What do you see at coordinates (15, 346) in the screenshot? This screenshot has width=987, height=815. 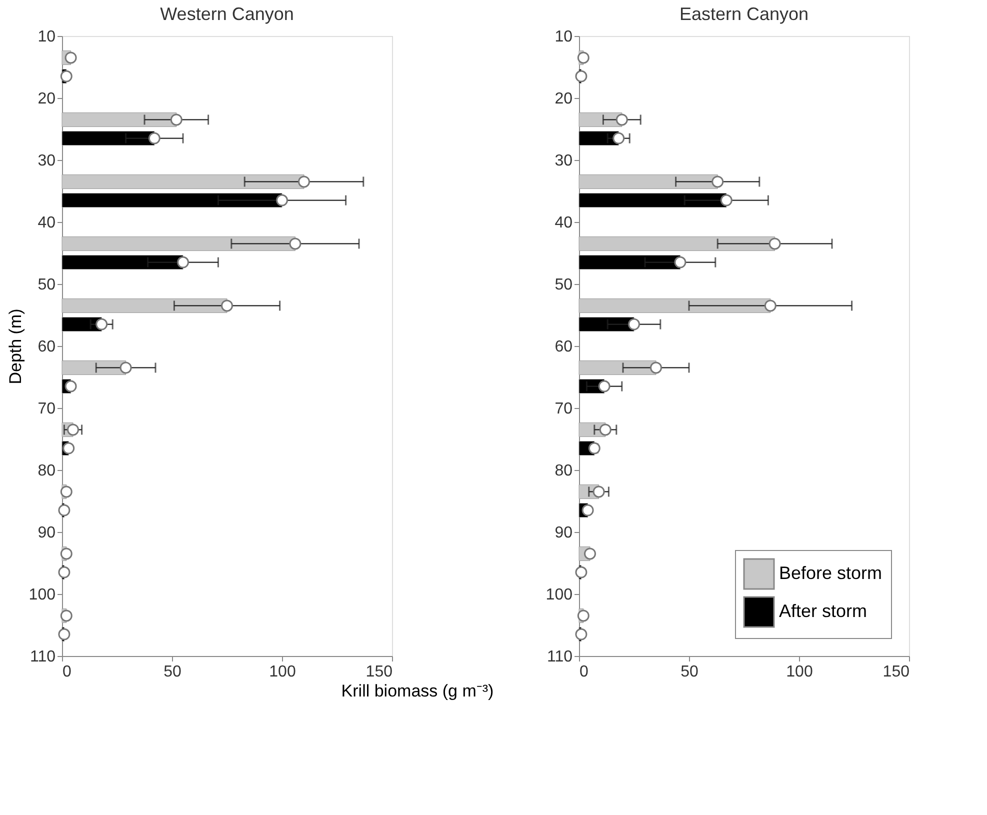 I see `y-axis-title: Depth (m)` at bounding box center [15, 346].